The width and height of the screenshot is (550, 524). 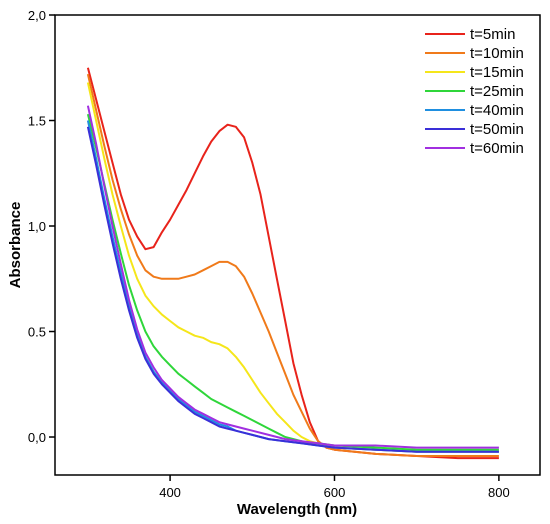 I want to click on legend-label: t=50min, so click(x=497, y=129).